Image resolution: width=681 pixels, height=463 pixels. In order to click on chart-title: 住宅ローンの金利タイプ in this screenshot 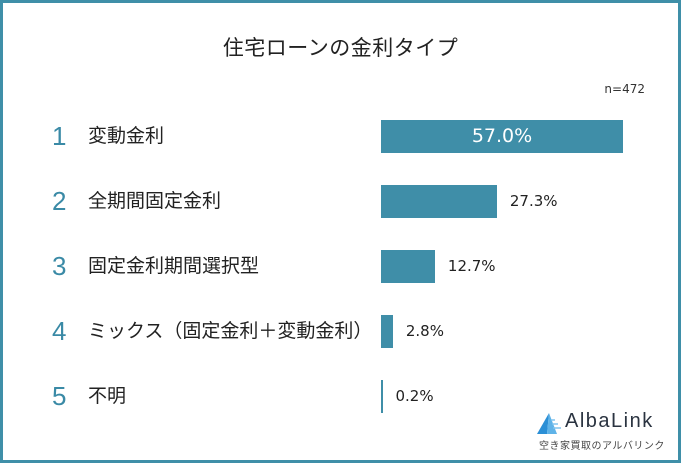, I will do `click(340, 48)`.